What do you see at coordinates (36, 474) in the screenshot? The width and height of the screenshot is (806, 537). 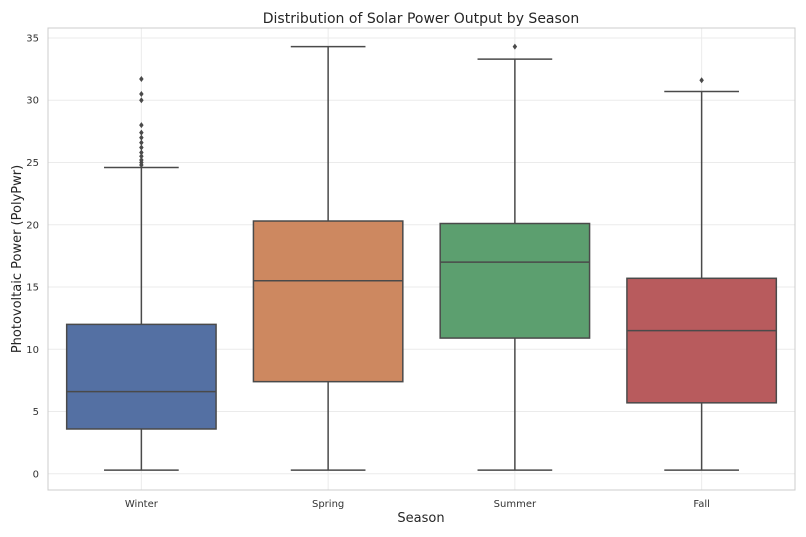 I see `y-tick-label: 0` at bounding box center [36, 474].